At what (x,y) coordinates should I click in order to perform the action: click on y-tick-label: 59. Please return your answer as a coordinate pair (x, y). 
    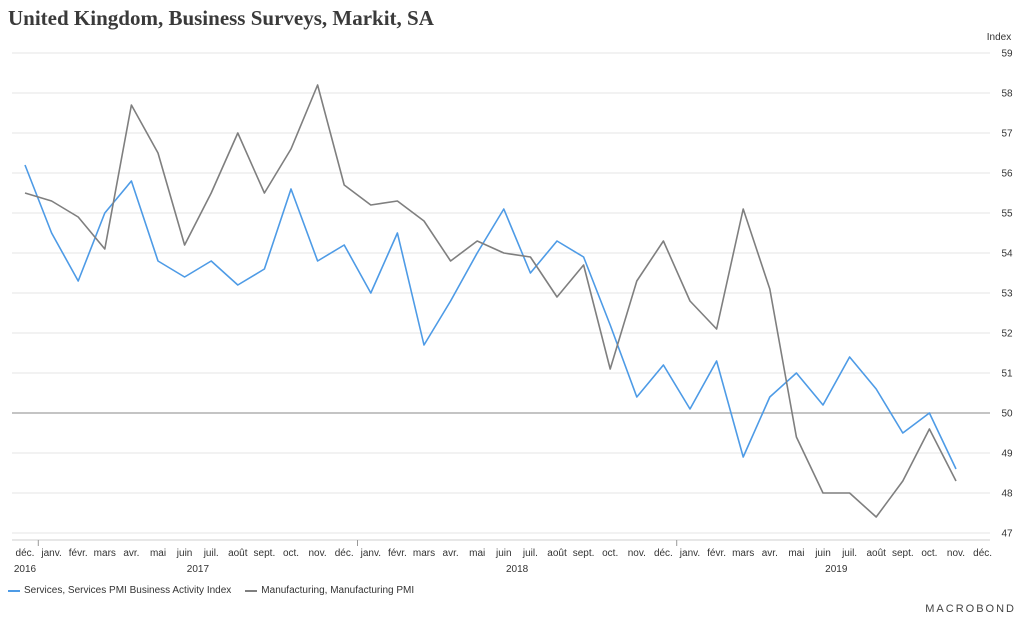
    Looking at the image, I should click on (1007, 54).